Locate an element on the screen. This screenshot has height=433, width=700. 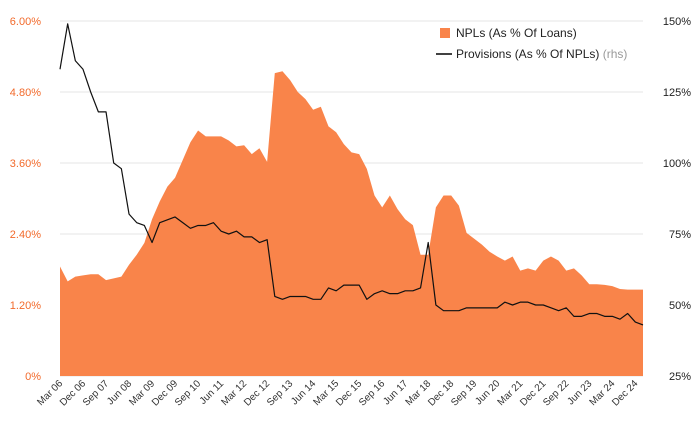
y-left-tick-label: 3.60% is located at coordinates (25, 164).